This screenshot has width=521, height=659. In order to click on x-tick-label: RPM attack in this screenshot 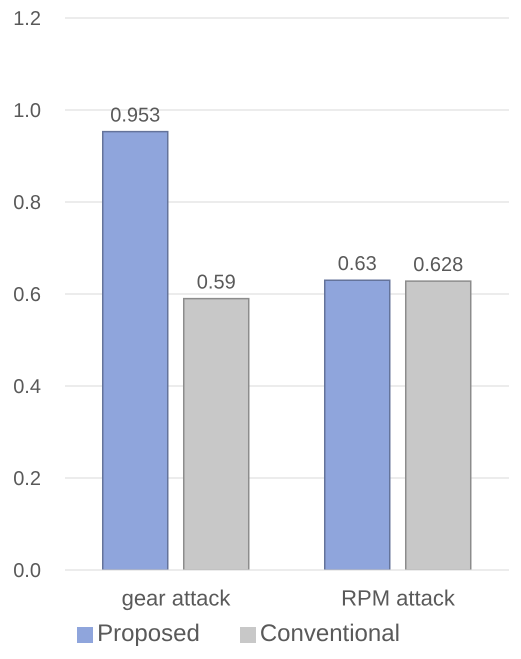, I will do `click(398, 598)`.